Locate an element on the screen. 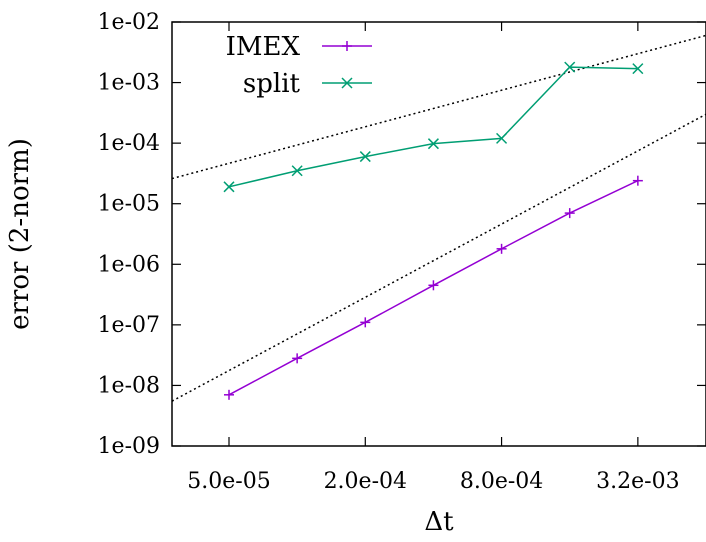 Image resolution: width=706 pixels, height=542 pixels. y-tick-label: 1e-04 is located at coordinates (129, 143).